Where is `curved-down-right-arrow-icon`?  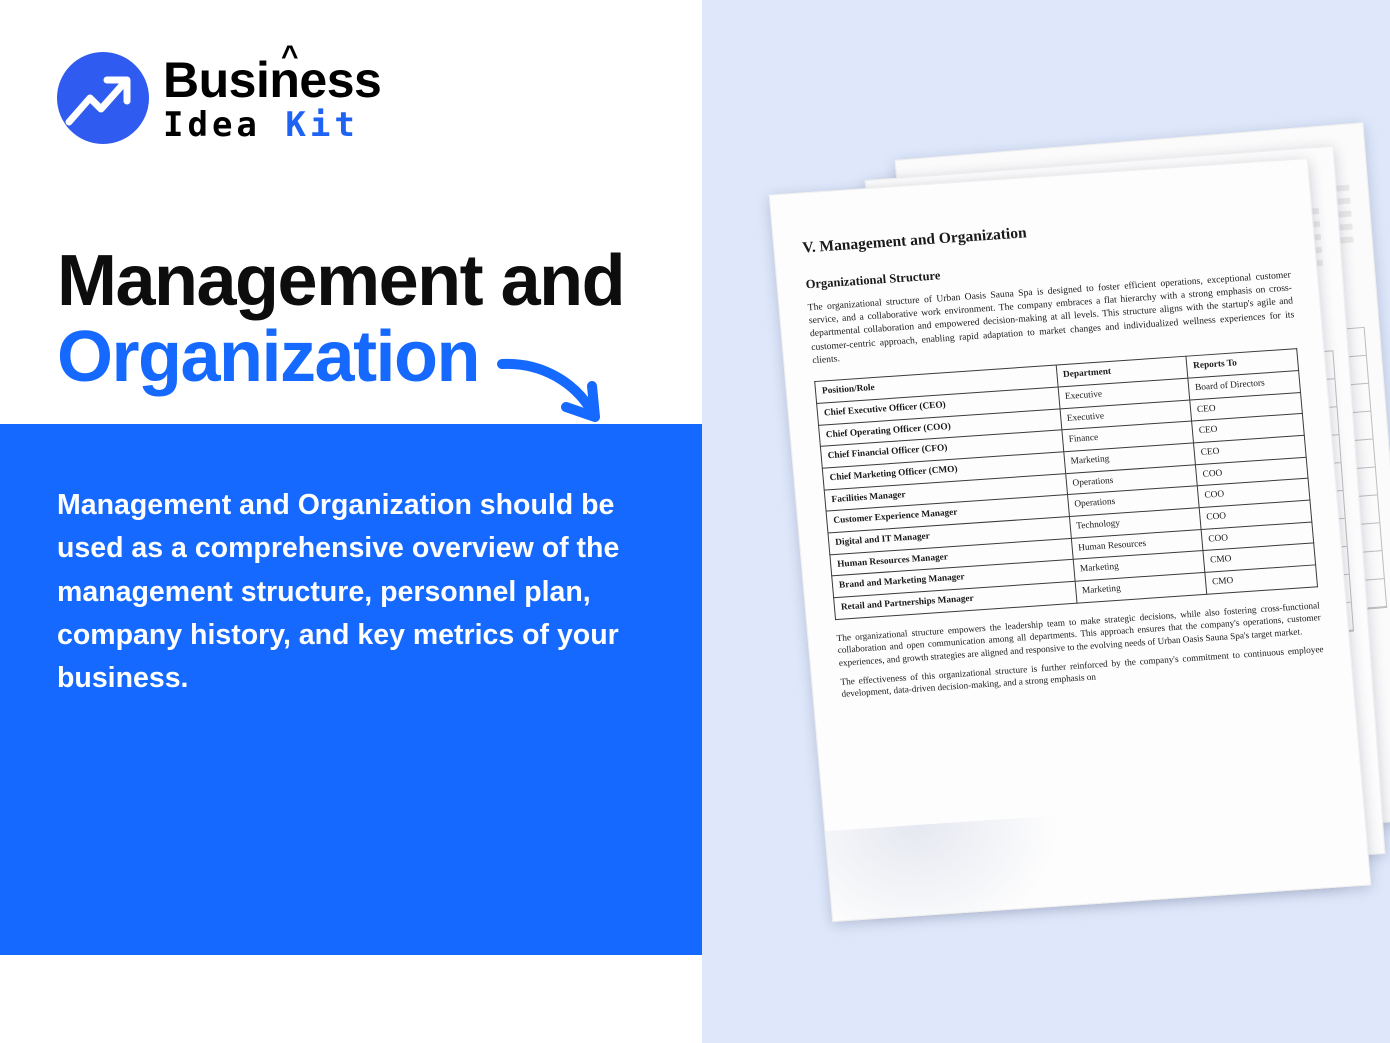 curved-down-right-arrow-icon is located at coordinates (556, 394).